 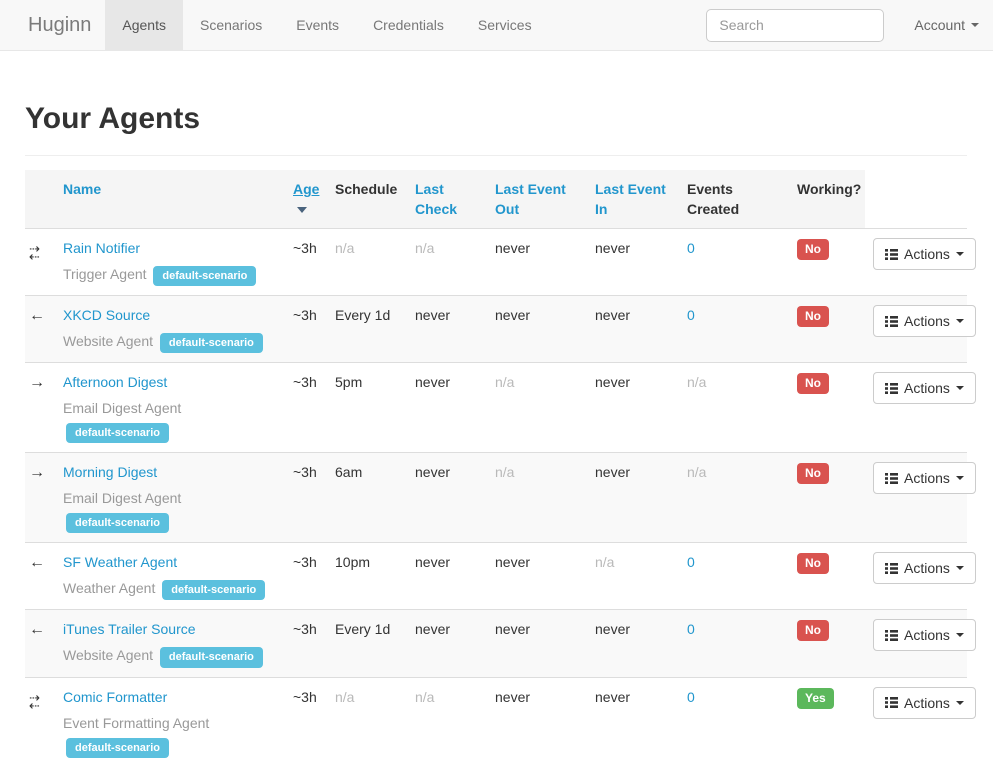 I want to click on caret-down-icon, so click(x=959, y=702).